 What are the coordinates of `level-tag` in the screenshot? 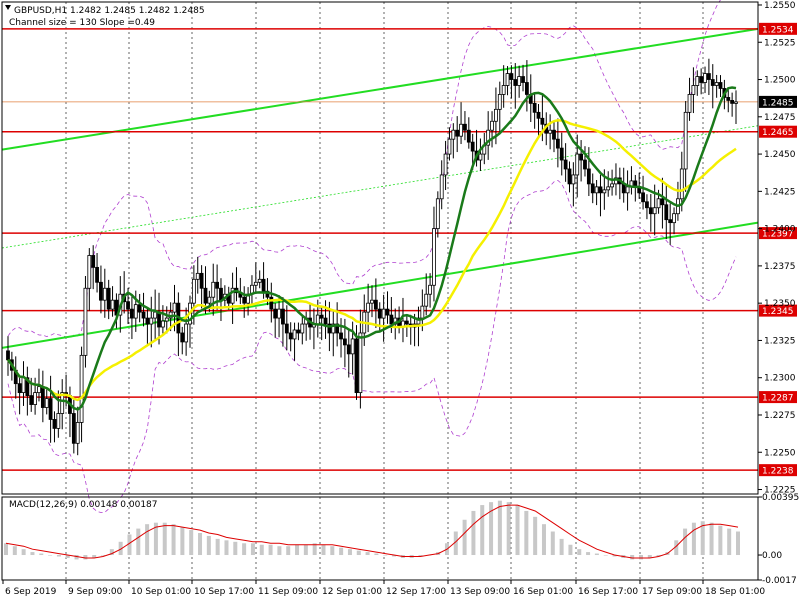 It's located at (778, 310).